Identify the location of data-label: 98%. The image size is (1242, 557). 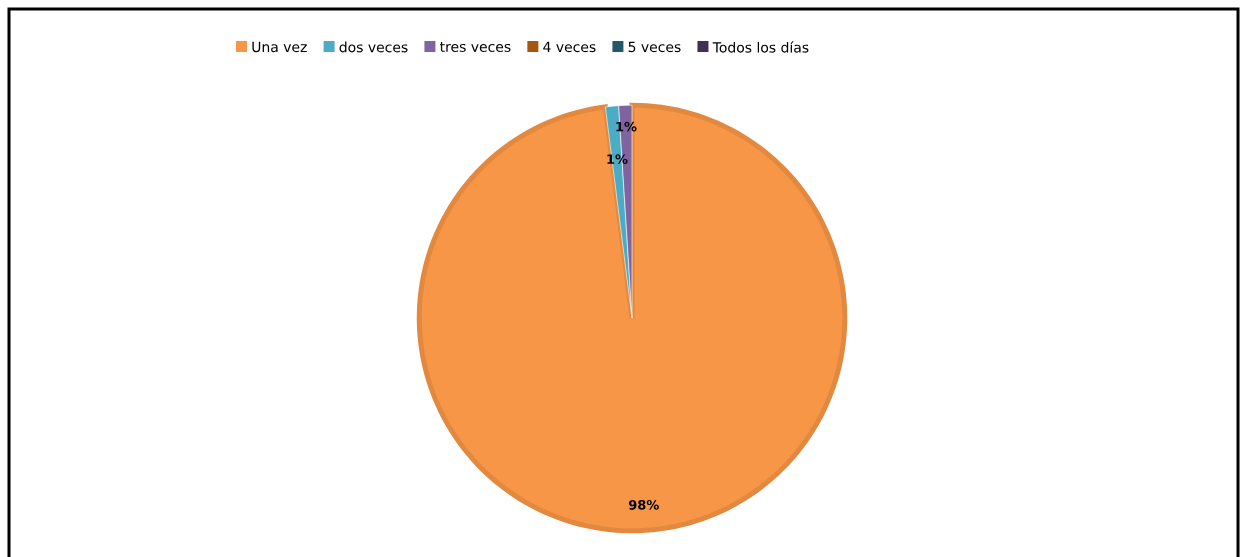
(643, 504).